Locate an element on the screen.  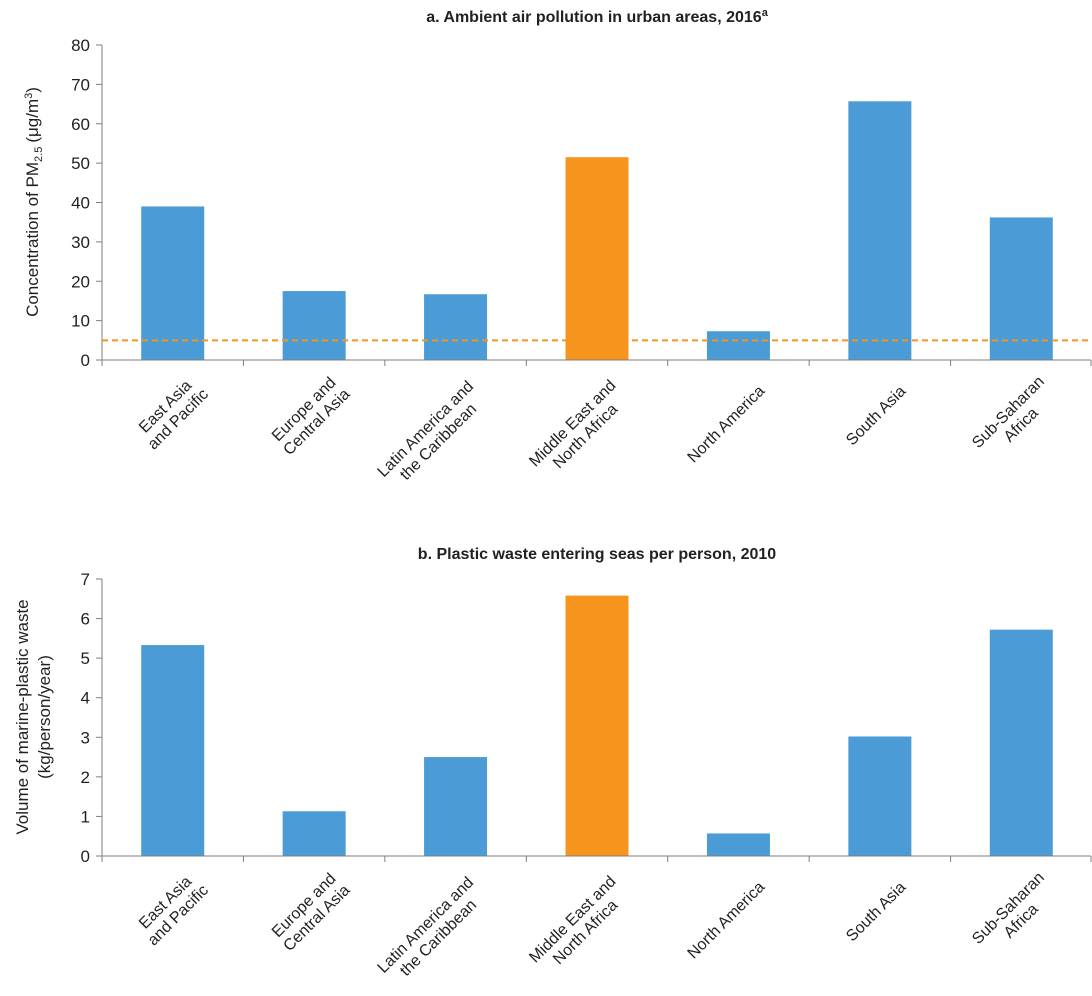
y-axis-label-line: Volume of marine-plastic waste is located at coordinates (22, 716).